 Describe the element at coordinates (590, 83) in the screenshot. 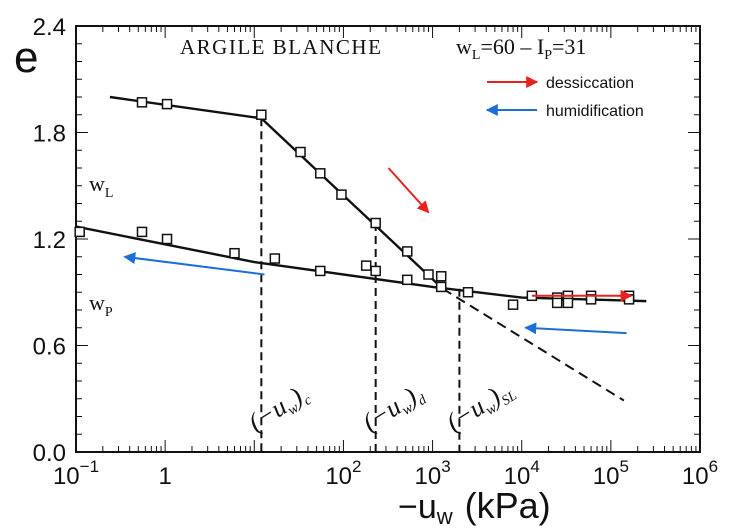

I see `legend-label: dessiccation` at that location.